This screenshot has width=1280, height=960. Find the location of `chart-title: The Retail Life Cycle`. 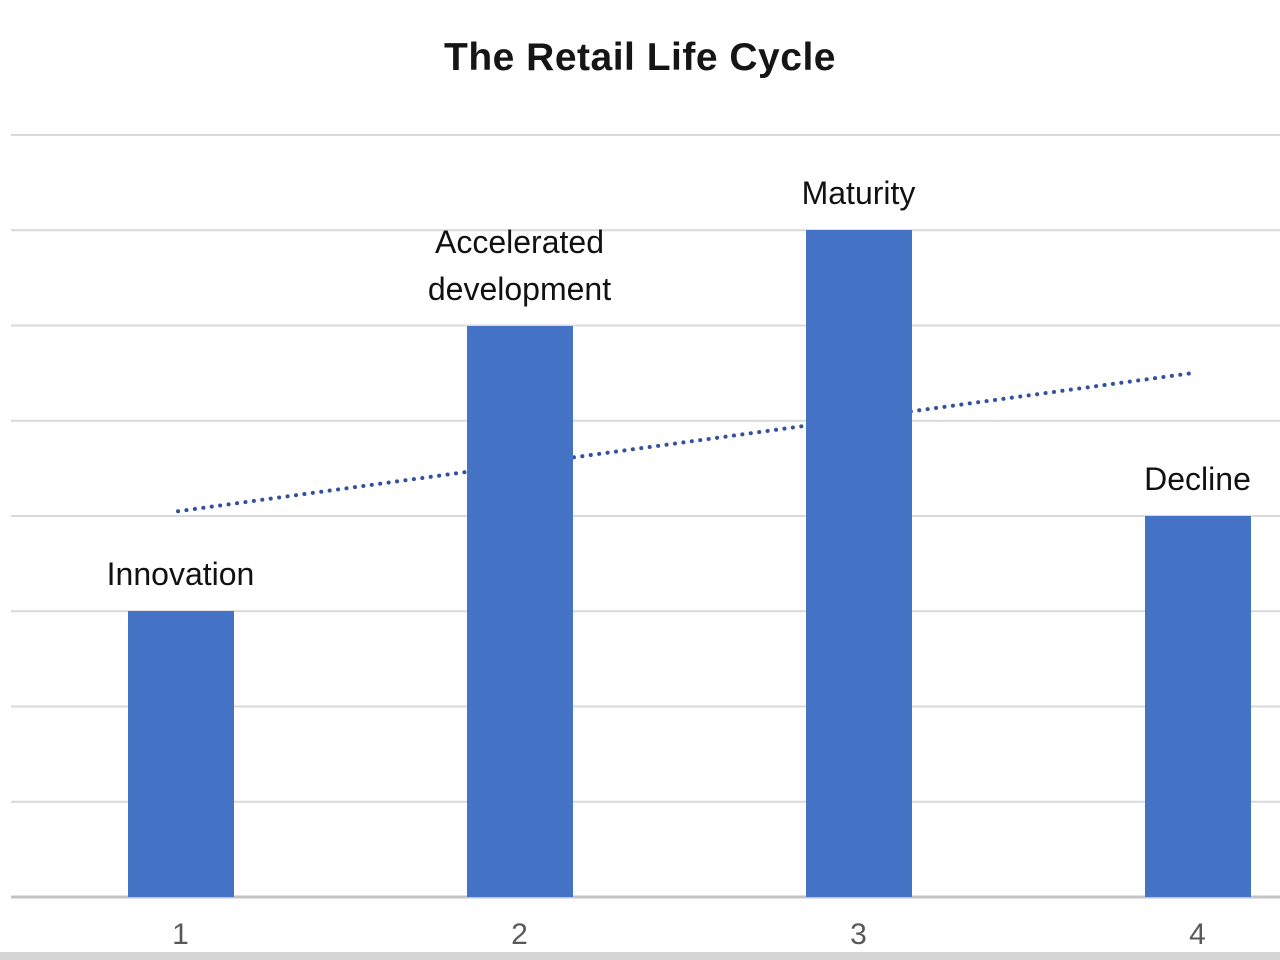

chart-title: The Retail Life Cycle is located at coordinates (640, 57).